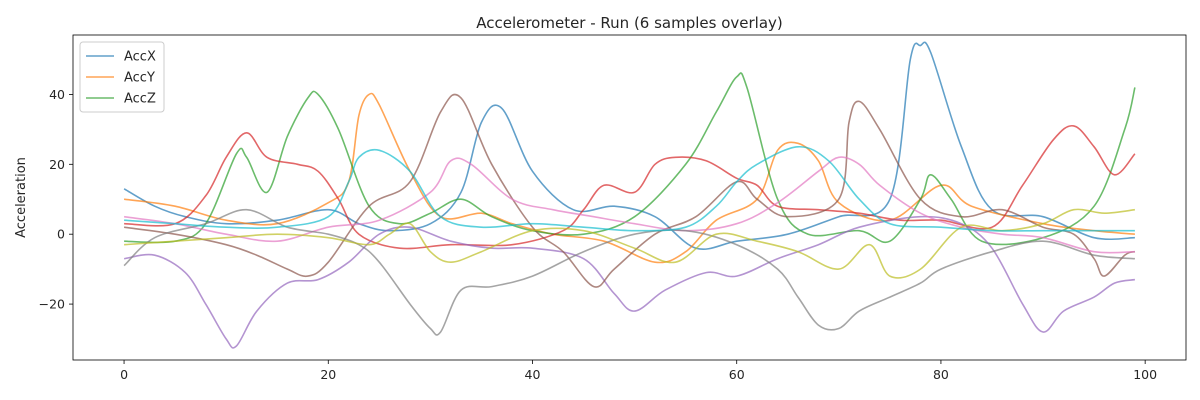 The height and width of the screenshot is (400, 1200). Describe the element at coordinates (140, 57) in the screenshot. I see `legend-label-accx: AccX` at that location.